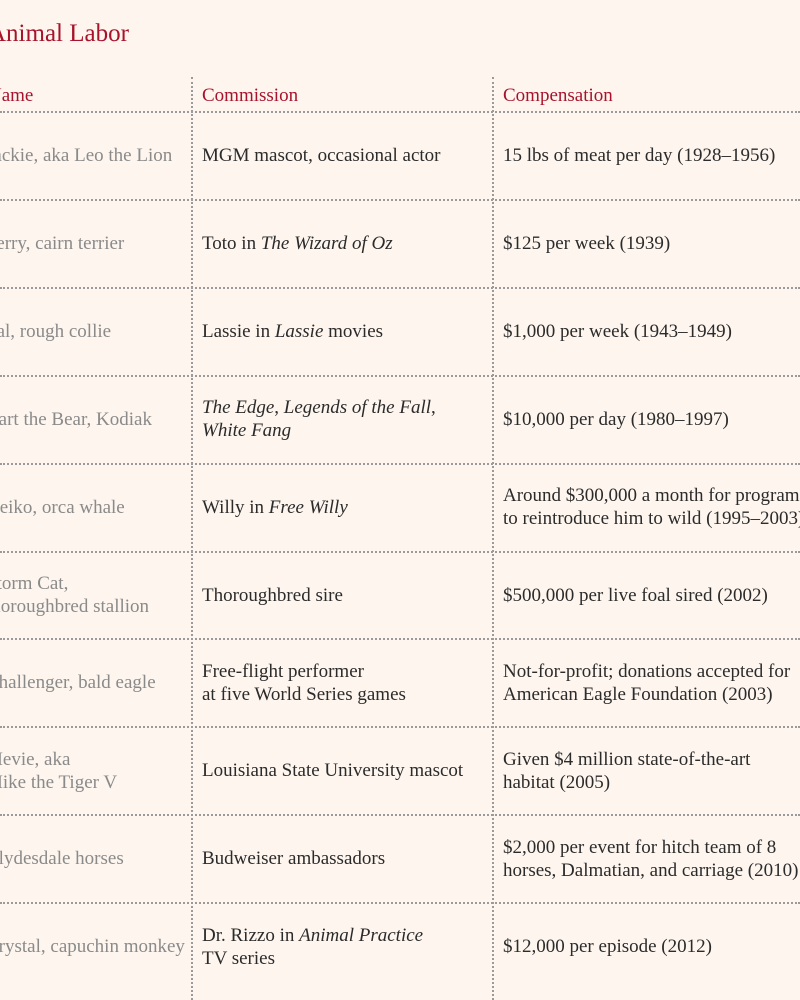  I want to click on cell-commission: Lassie in Lassie movies, so click(347, 331).